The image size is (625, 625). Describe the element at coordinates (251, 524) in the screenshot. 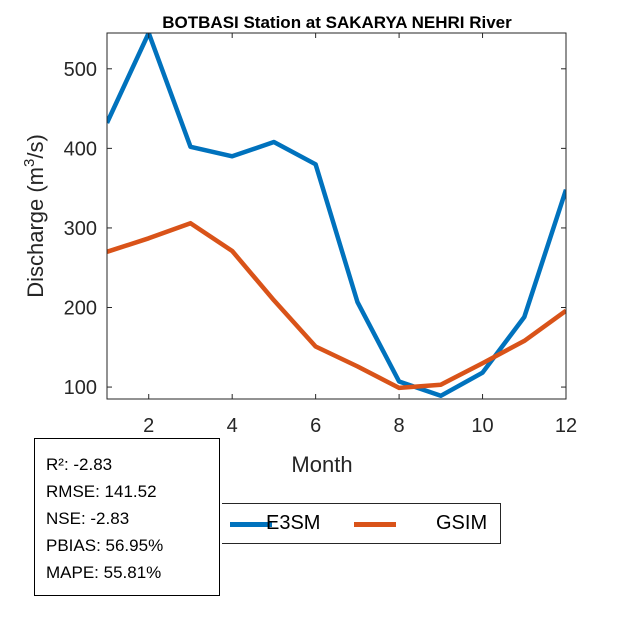

I see `legend-line-e3sm` at that location.